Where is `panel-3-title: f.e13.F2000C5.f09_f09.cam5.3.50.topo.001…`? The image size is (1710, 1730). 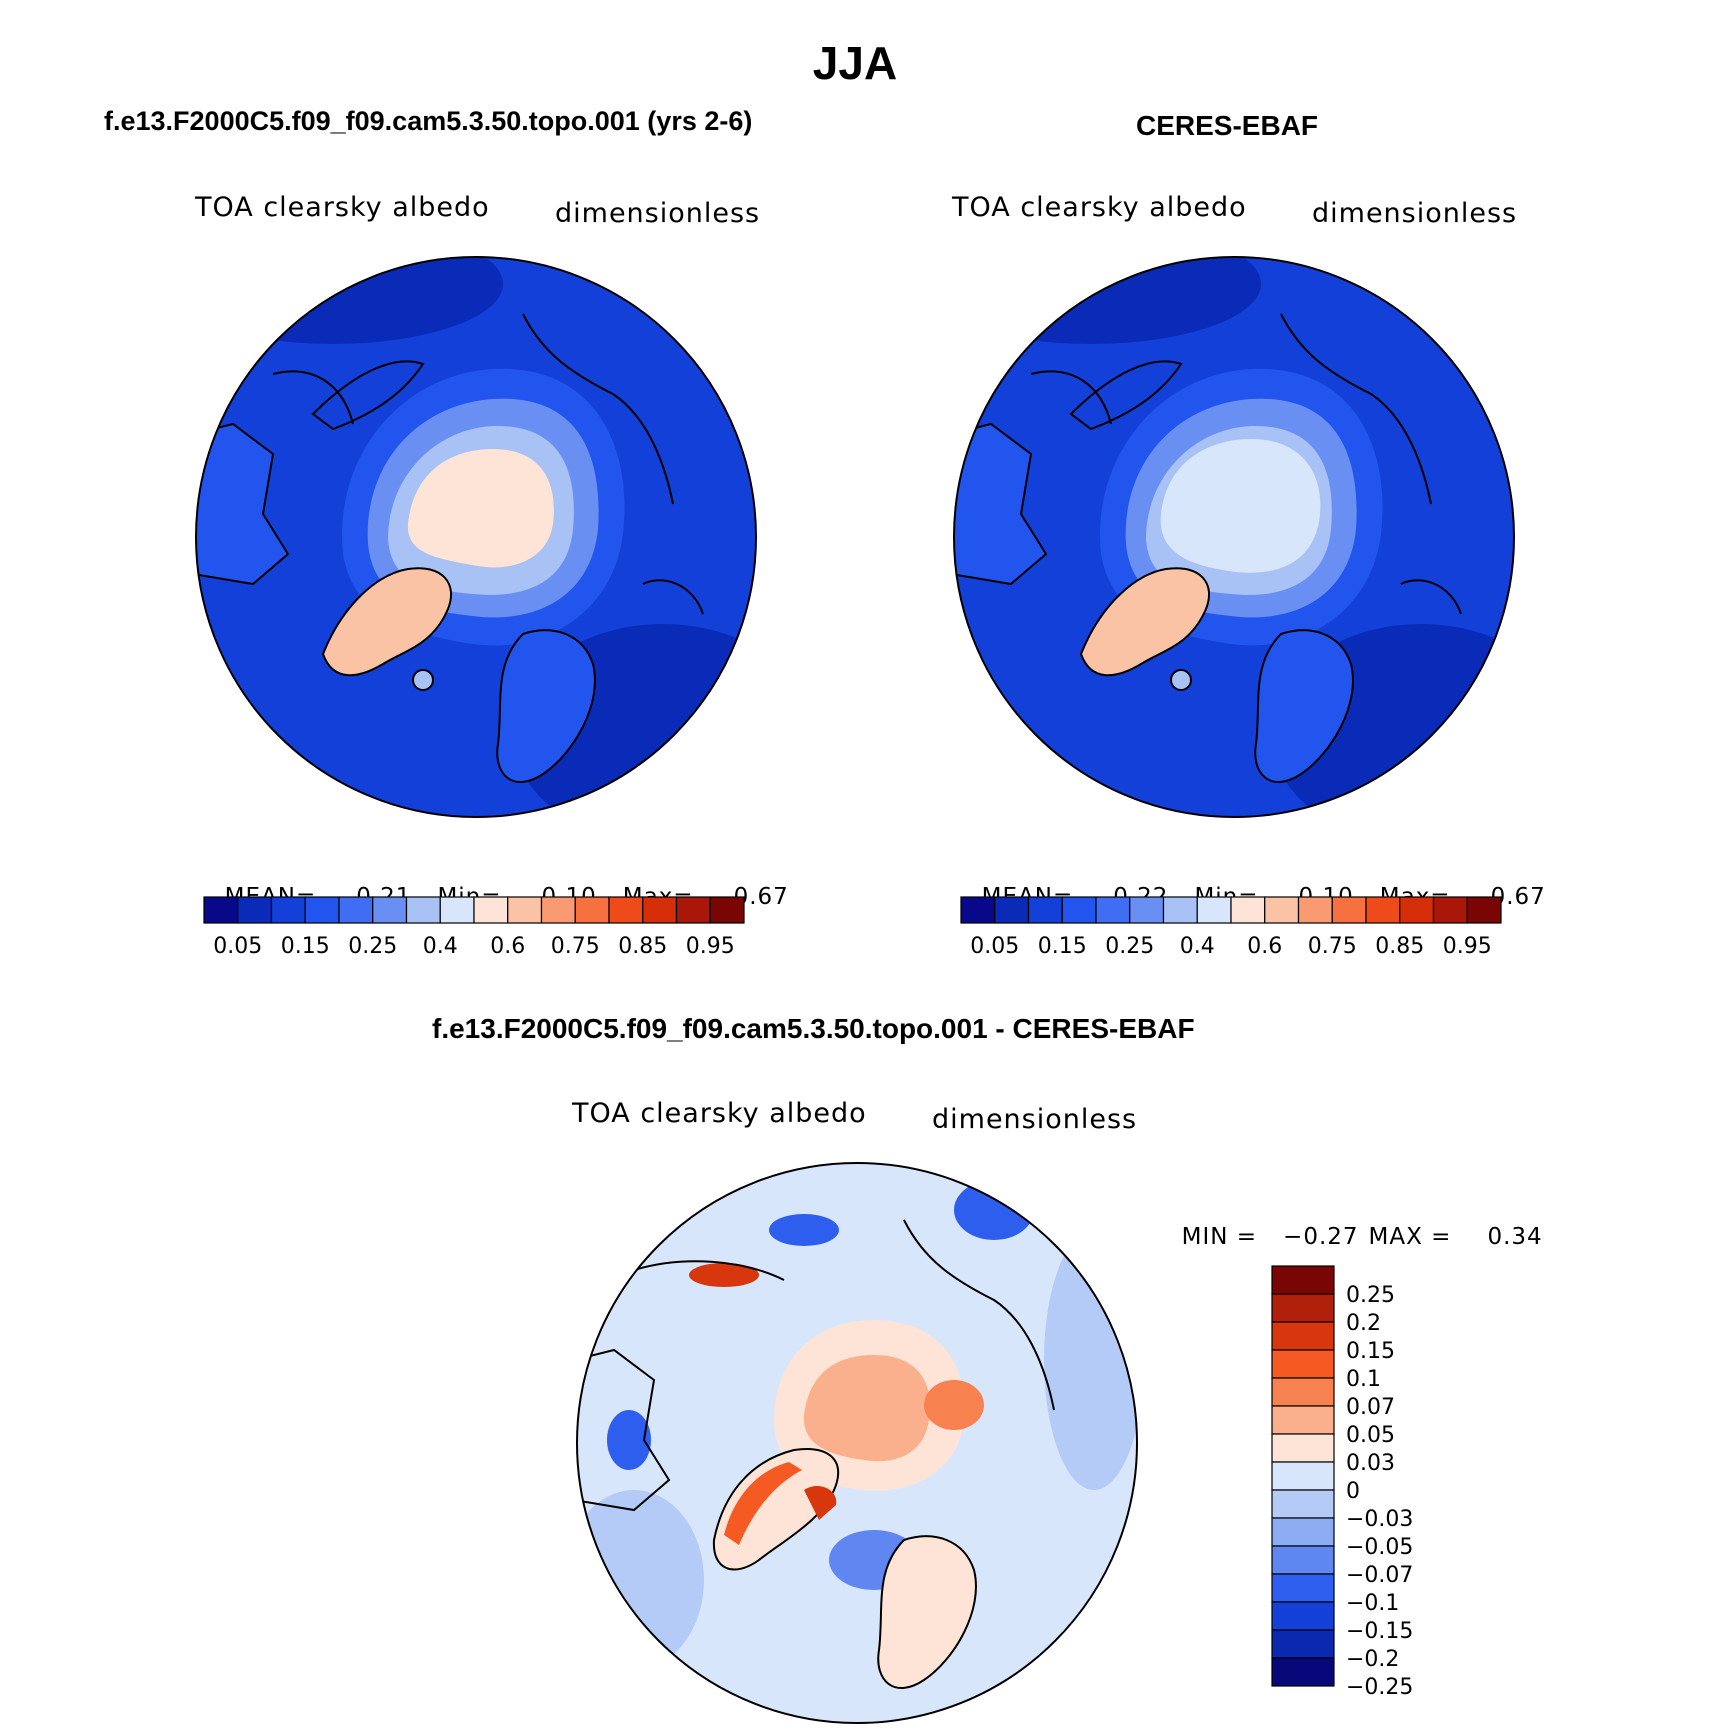 panel-3-title: f.e13.F2000C5.f09_f09.cam5.3.50.topo.001… is located at coordinates (813, 1028).